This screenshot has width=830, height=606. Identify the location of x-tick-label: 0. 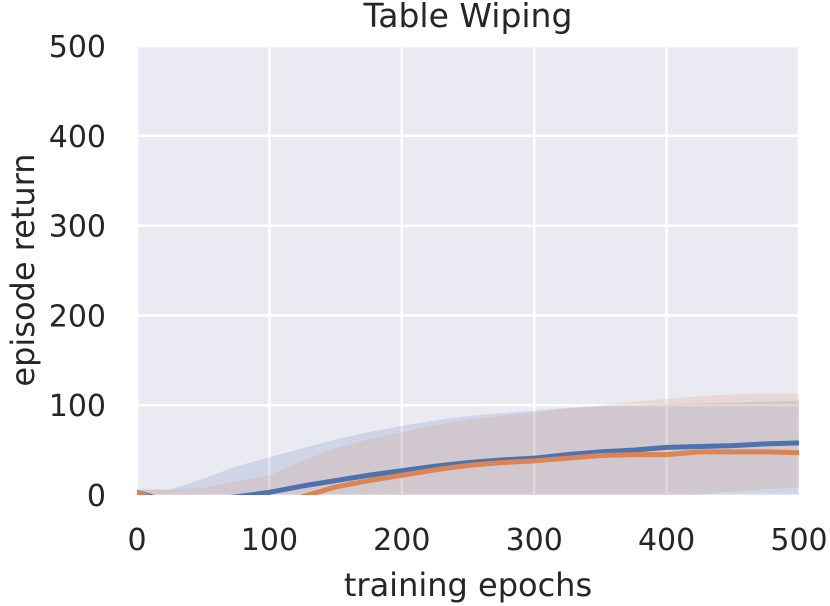
(136, 540).